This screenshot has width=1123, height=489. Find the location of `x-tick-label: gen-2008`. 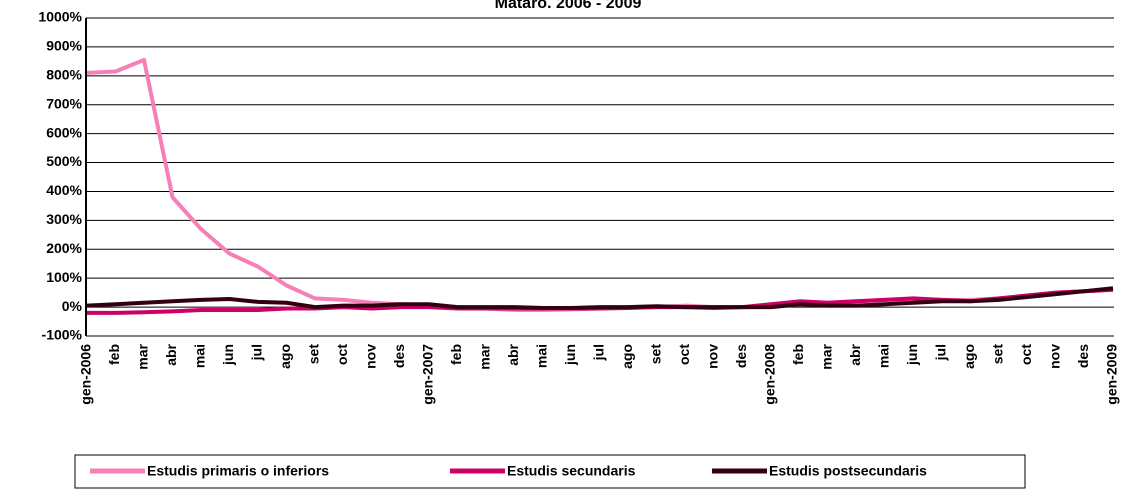

x-tick-label: gen-2008 is located at coordinates (770, 374).